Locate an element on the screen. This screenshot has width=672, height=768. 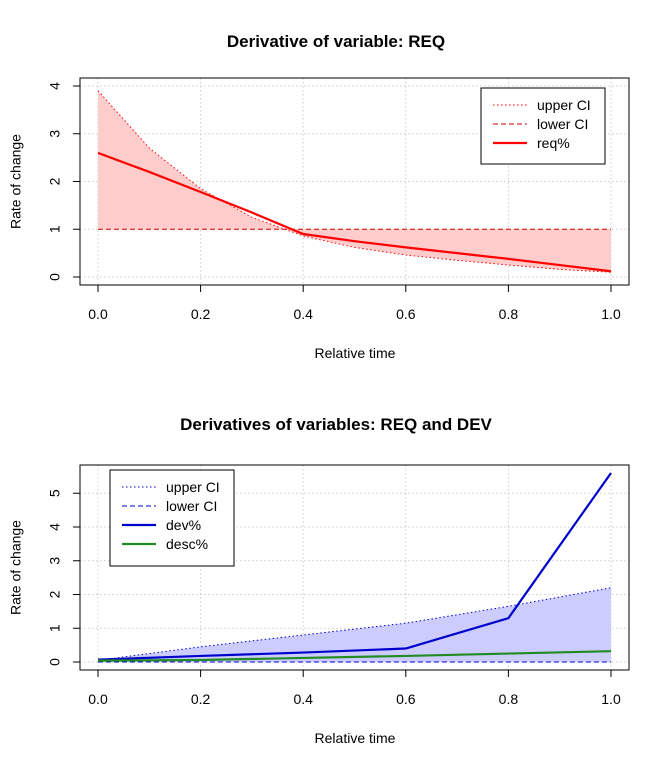
legend: upper CI lower CI req% is located at coordinates (543, 126).